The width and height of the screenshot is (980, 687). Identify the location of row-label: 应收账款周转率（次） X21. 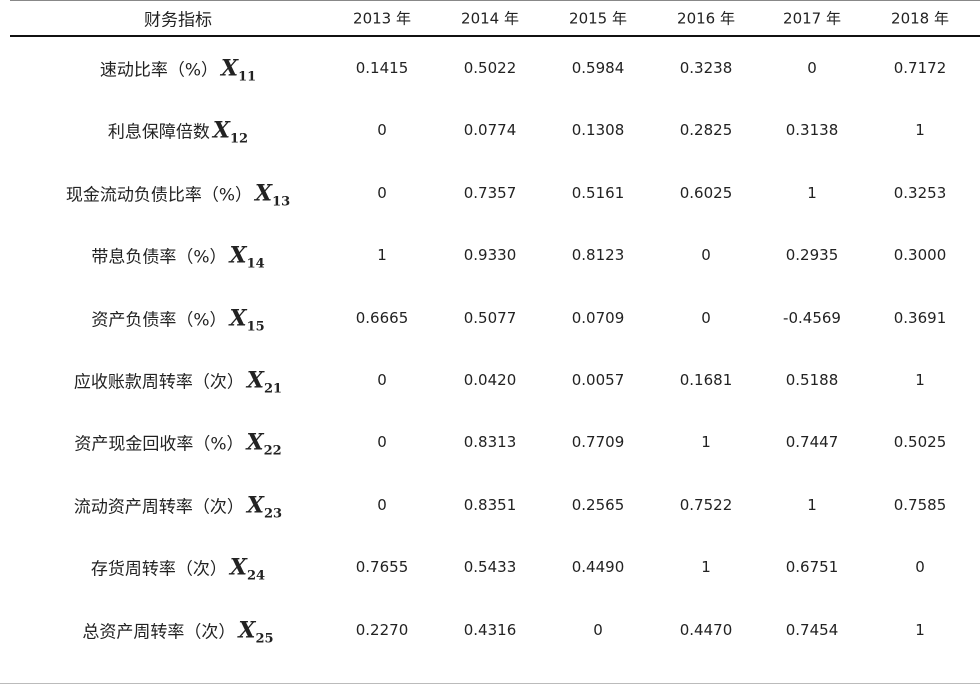
(178, 382).